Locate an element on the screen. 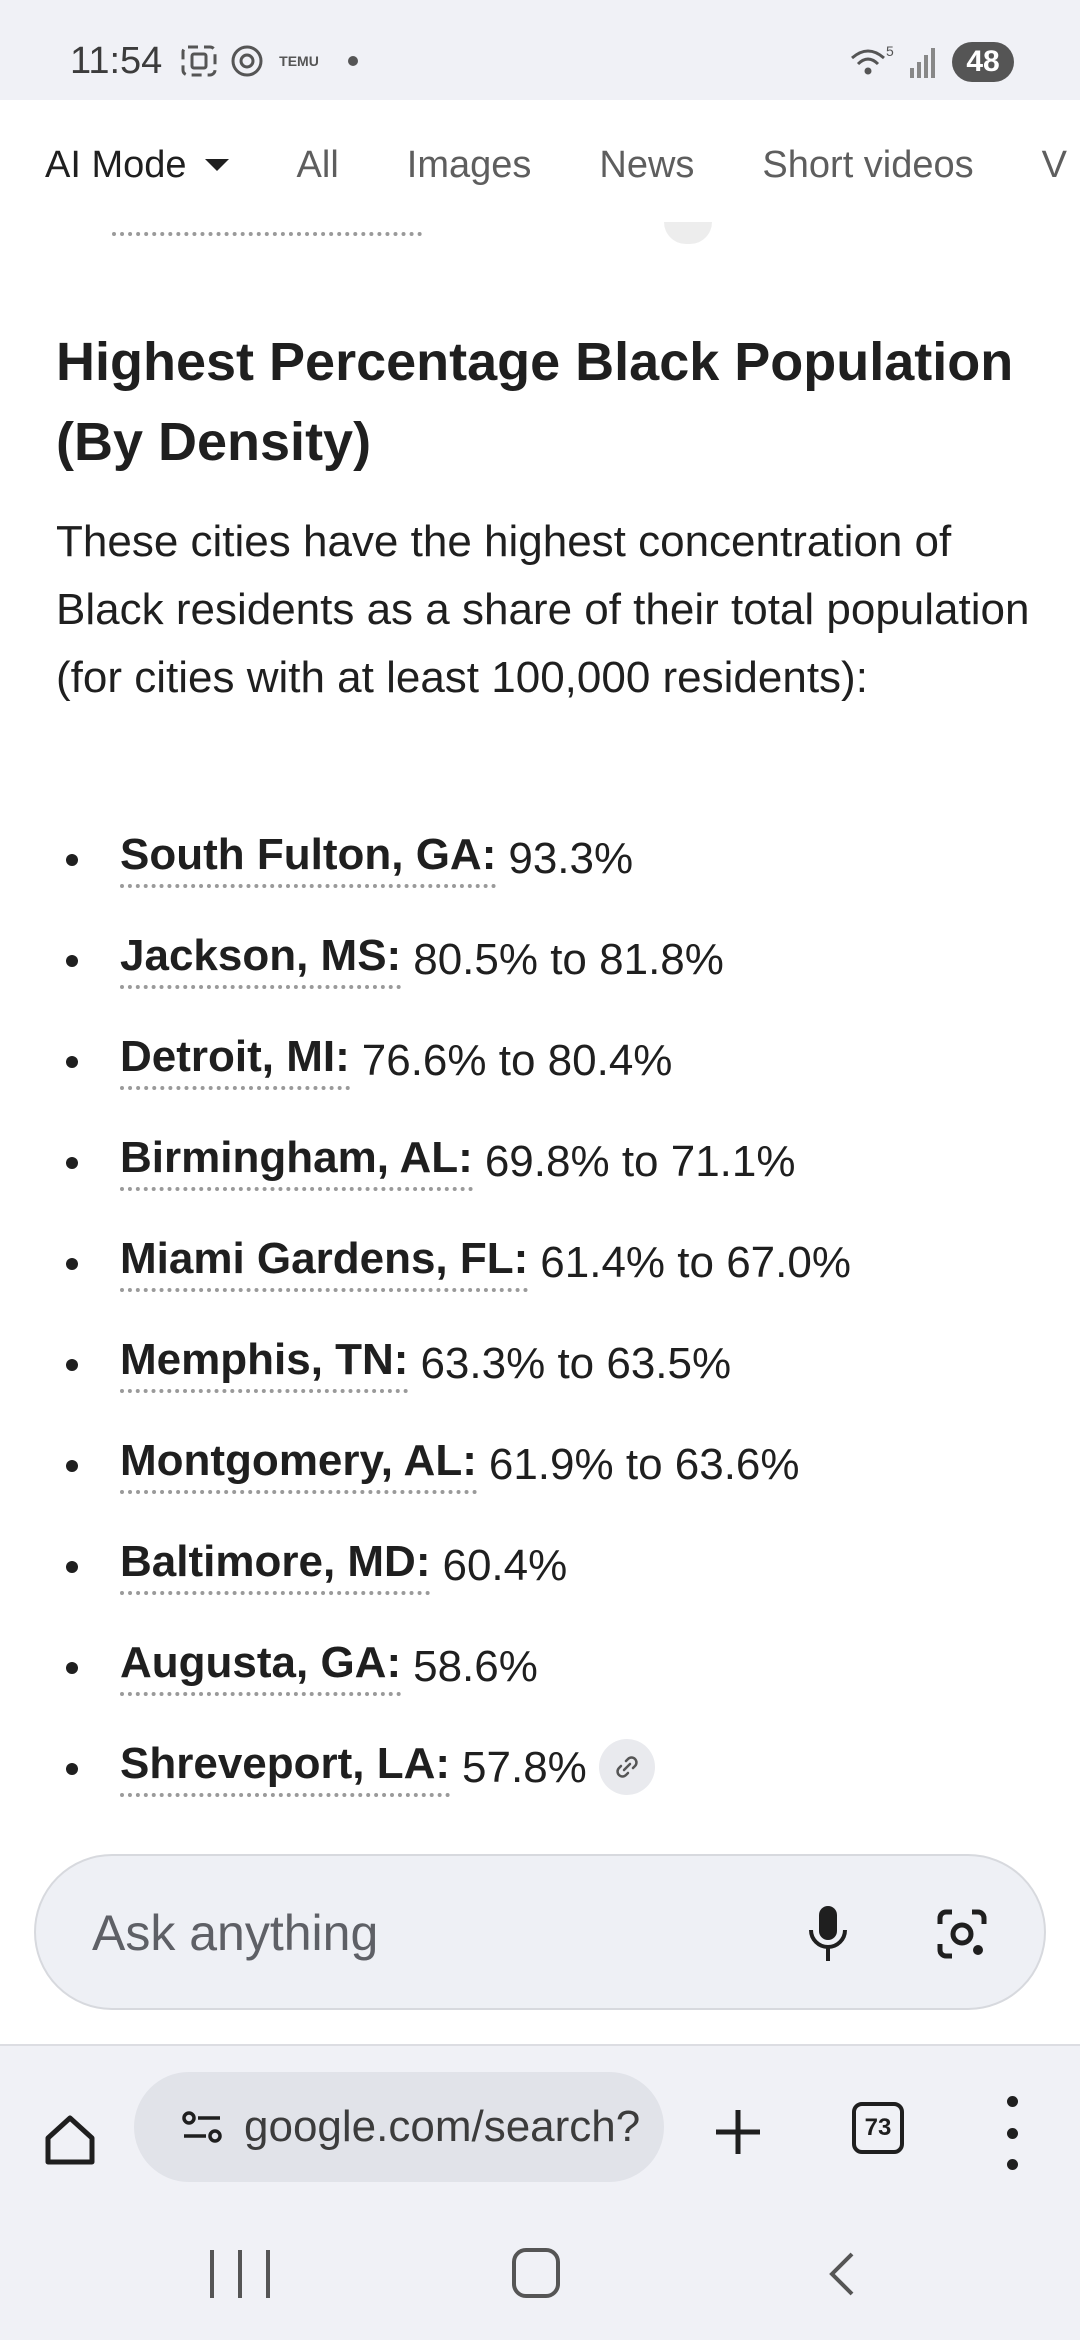 The image size is (1080, 2340). recents-button is located at coordinates (240, 2275).